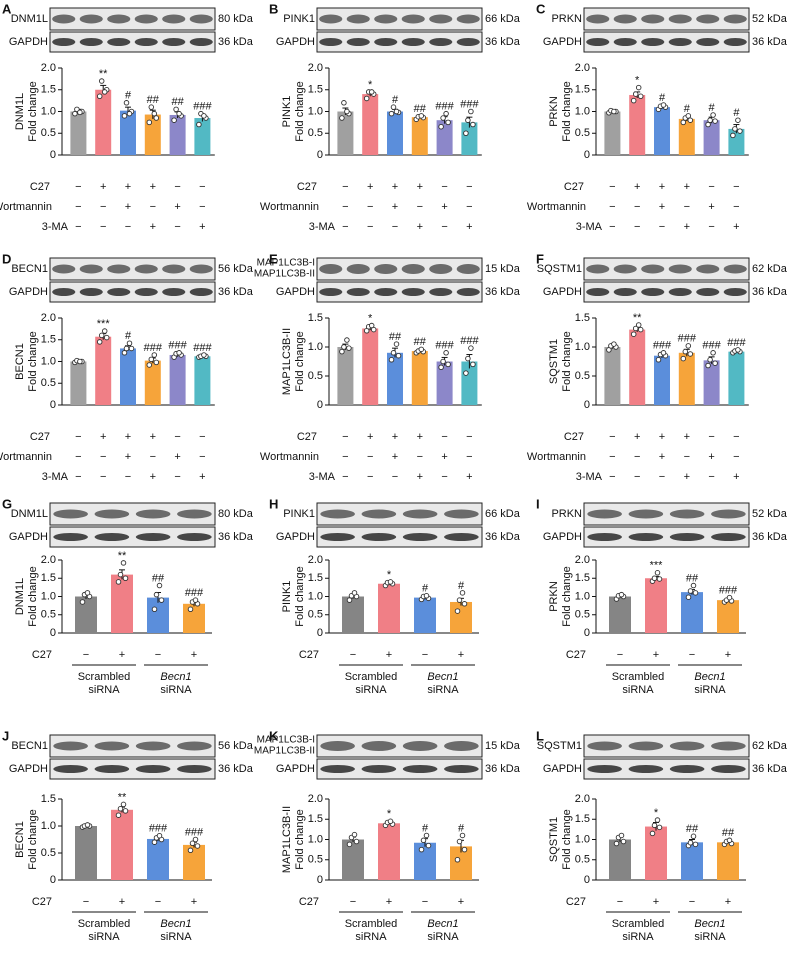  I want to click on y-axis-label: Fold change, so click(567, 839).